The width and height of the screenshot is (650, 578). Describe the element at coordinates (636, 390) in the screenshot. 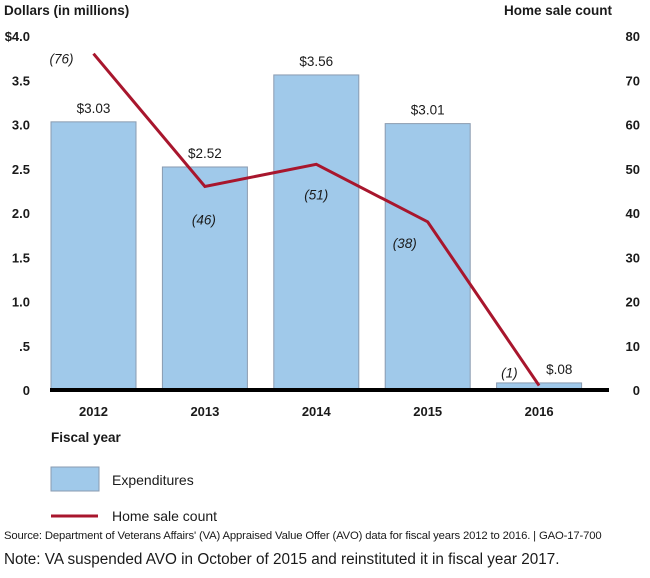

I see `y2-tick-label: 0` at that location.